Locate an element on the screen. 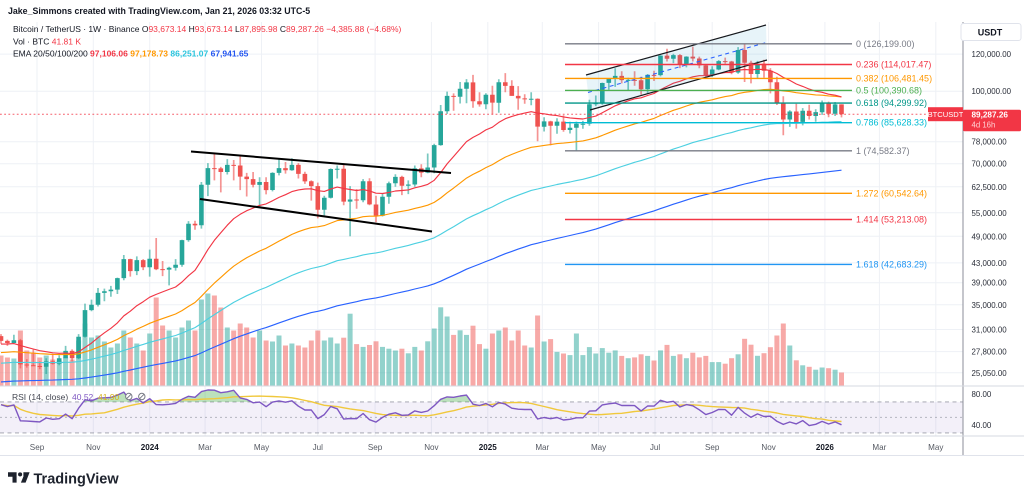 The width and height of the screenshot is (1024, 499). svg-text: 2024 is located at coordinates (150, 447).